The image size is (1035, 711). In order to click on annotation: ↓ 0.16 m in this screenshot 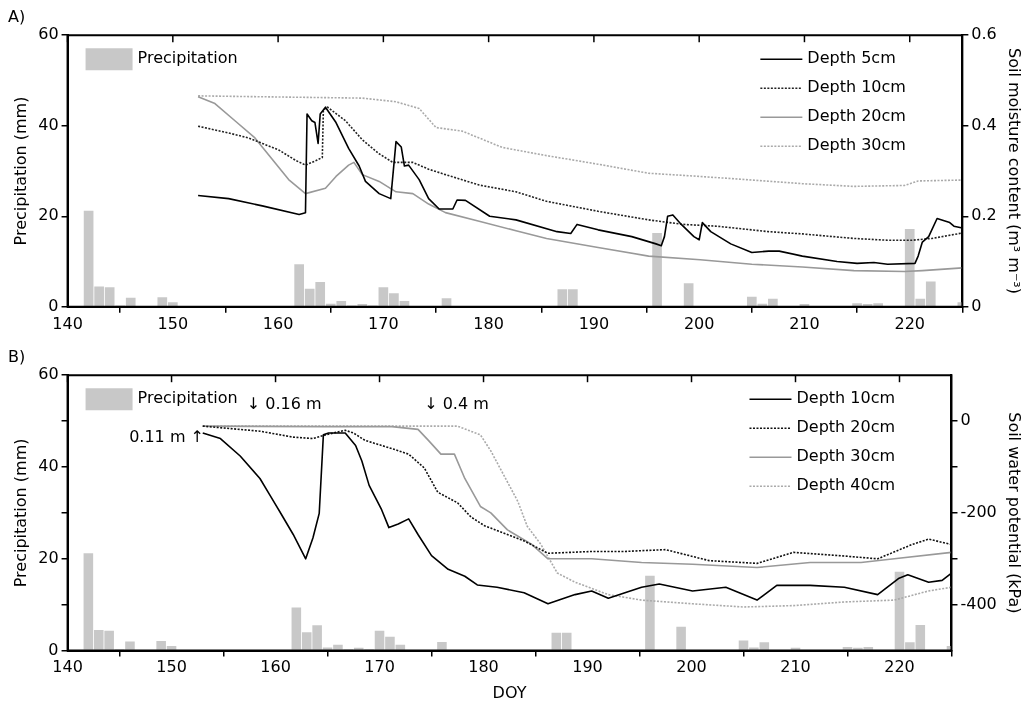, I will do `click(284, 403)`.